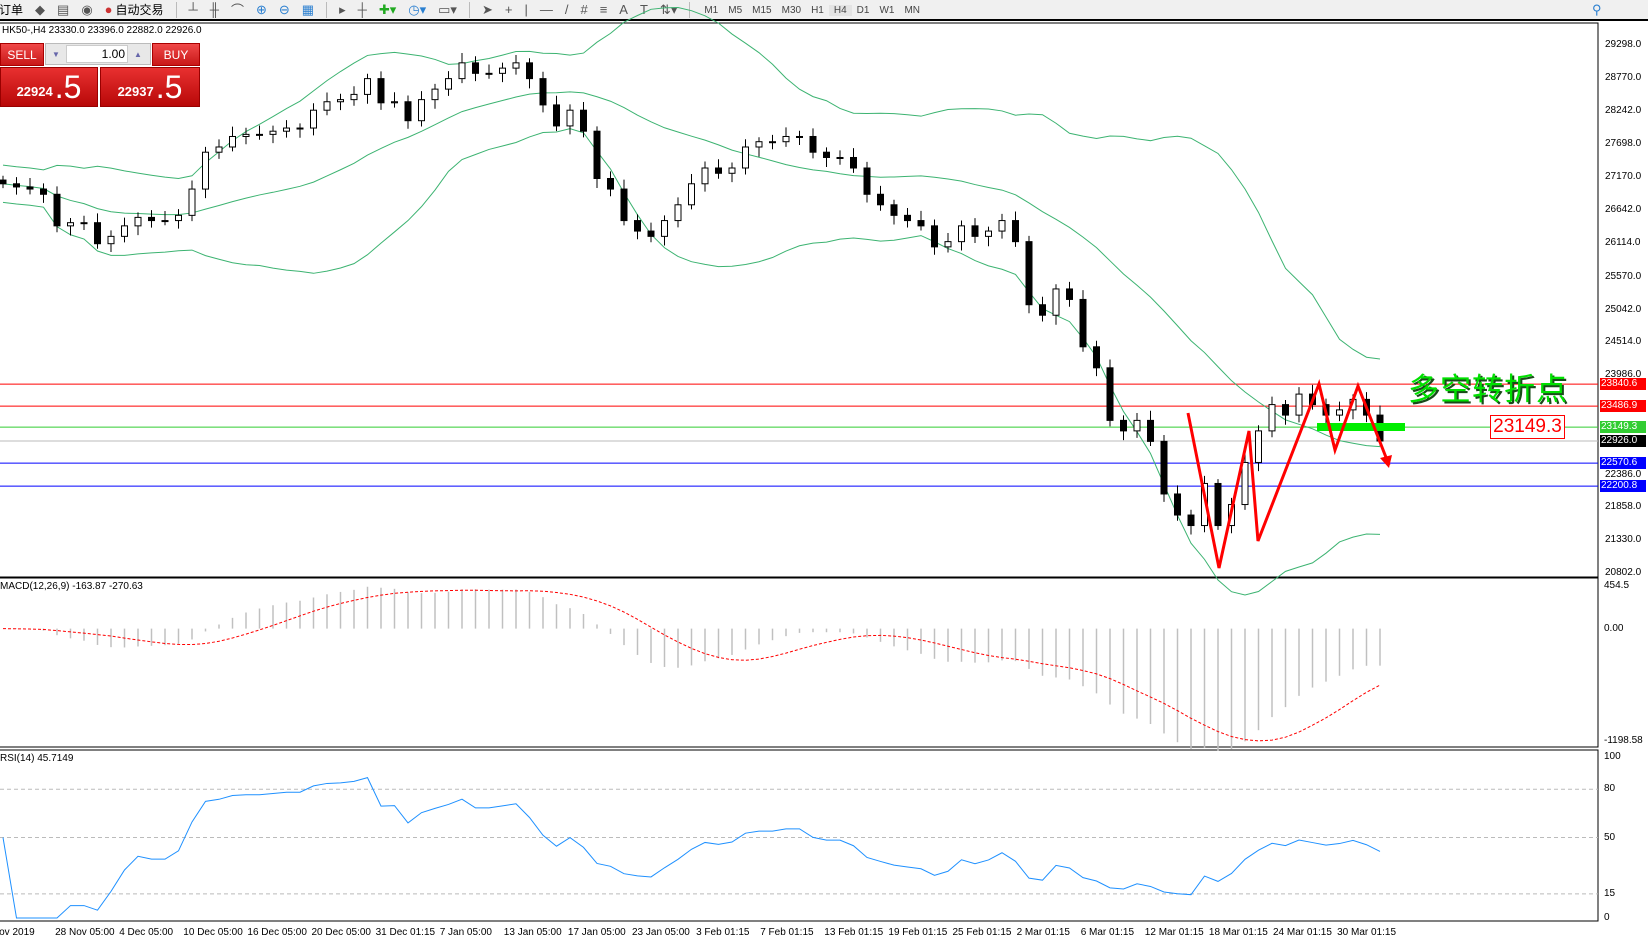 The image size is (1648, 941). I want to click on sell-price-pip: .5, so click(68, 87).